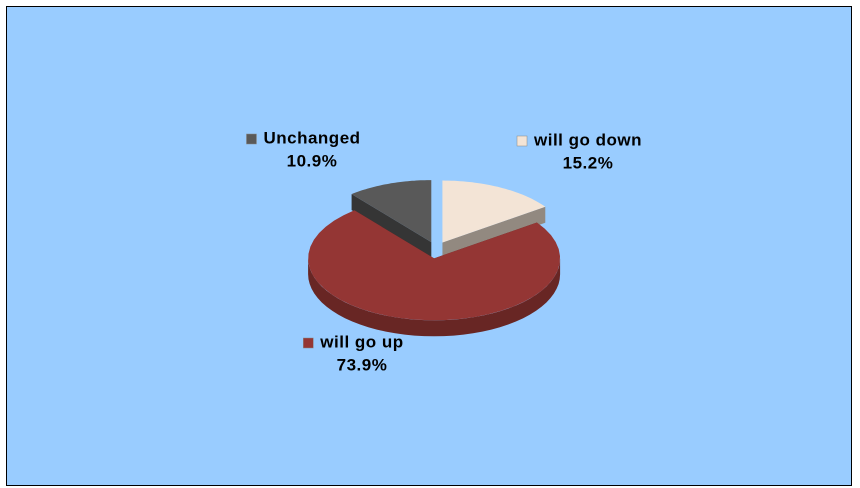 The image size is (860, 488). What do you see at coordinates (361, 341) in the screenshot?
I see `data-label-name: will go up` at bounding box center [361, 341].